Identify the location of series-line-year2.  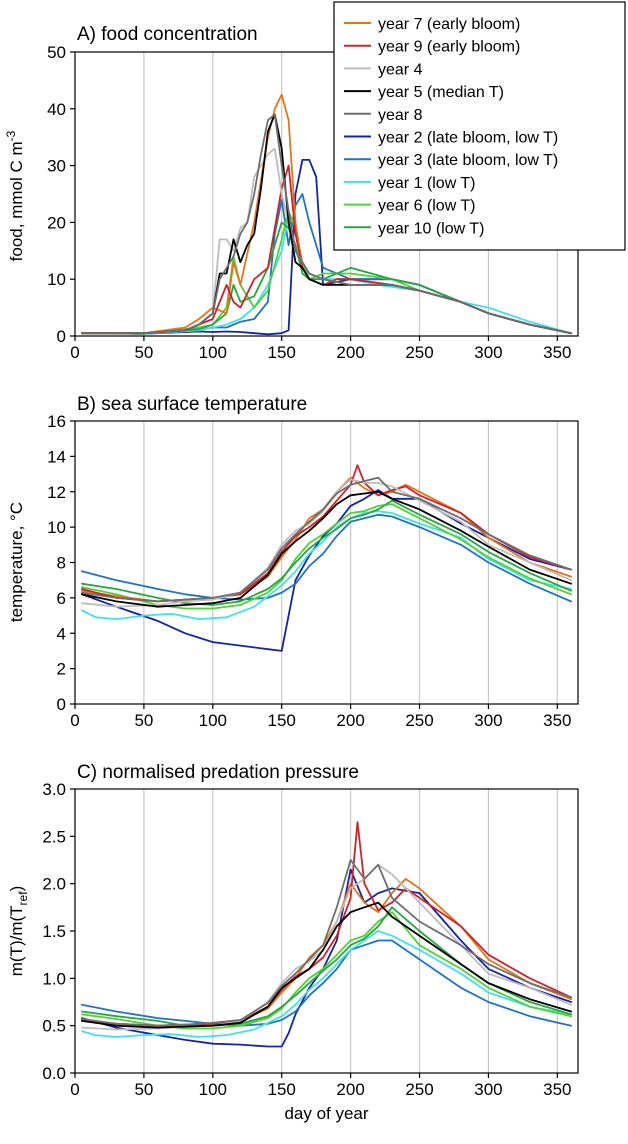
(326, 958).